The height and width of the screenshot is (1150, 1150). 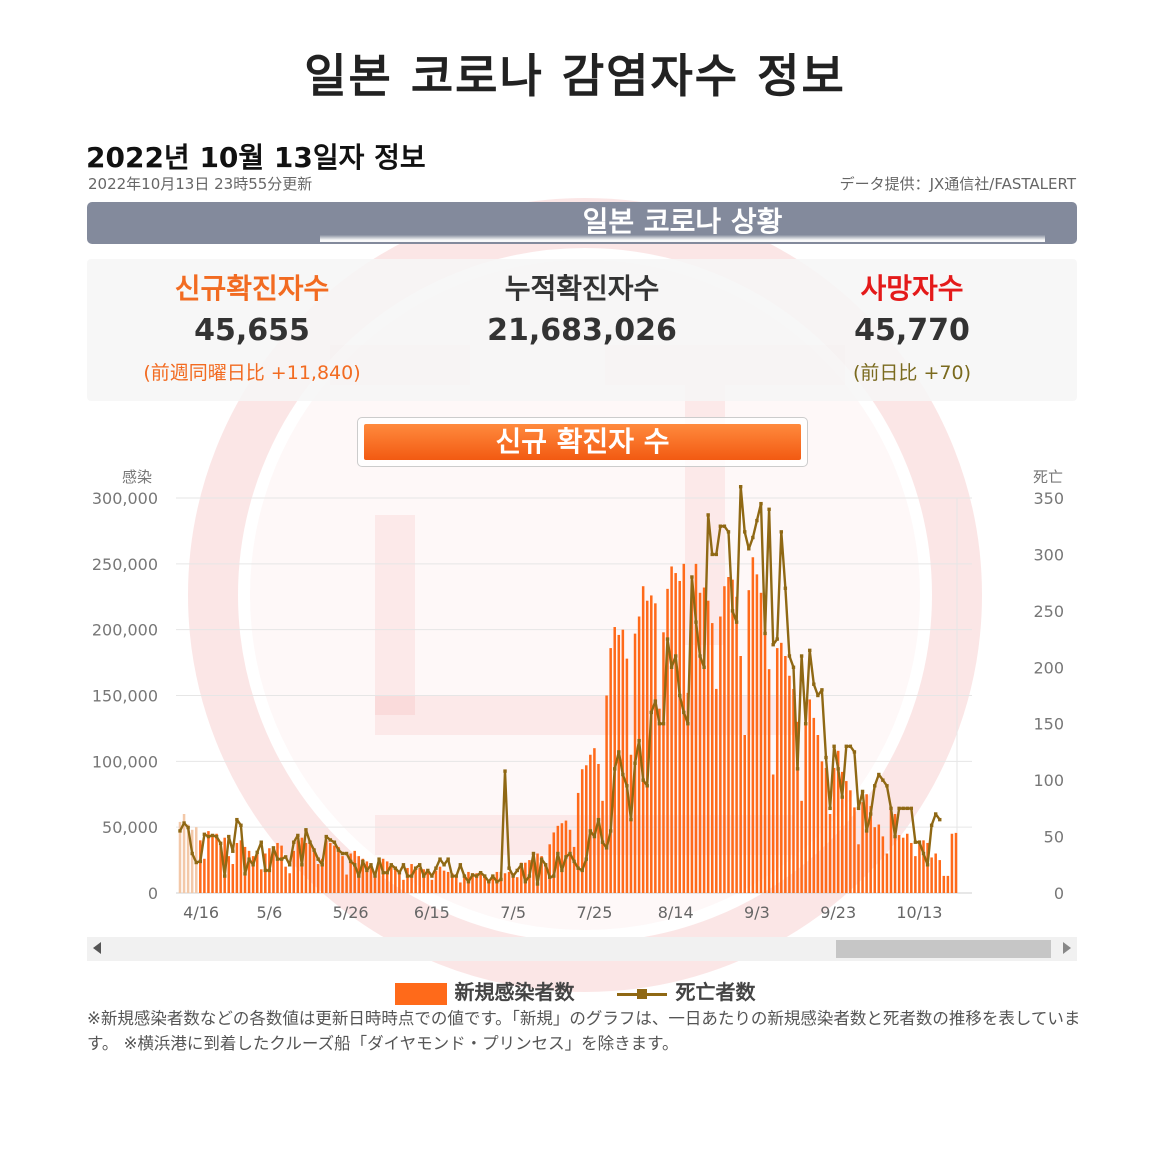 What do you see at coordinates (582, 949) in the screenshot?
I see `chart-scrollbar` at bounding box center [582, 949].